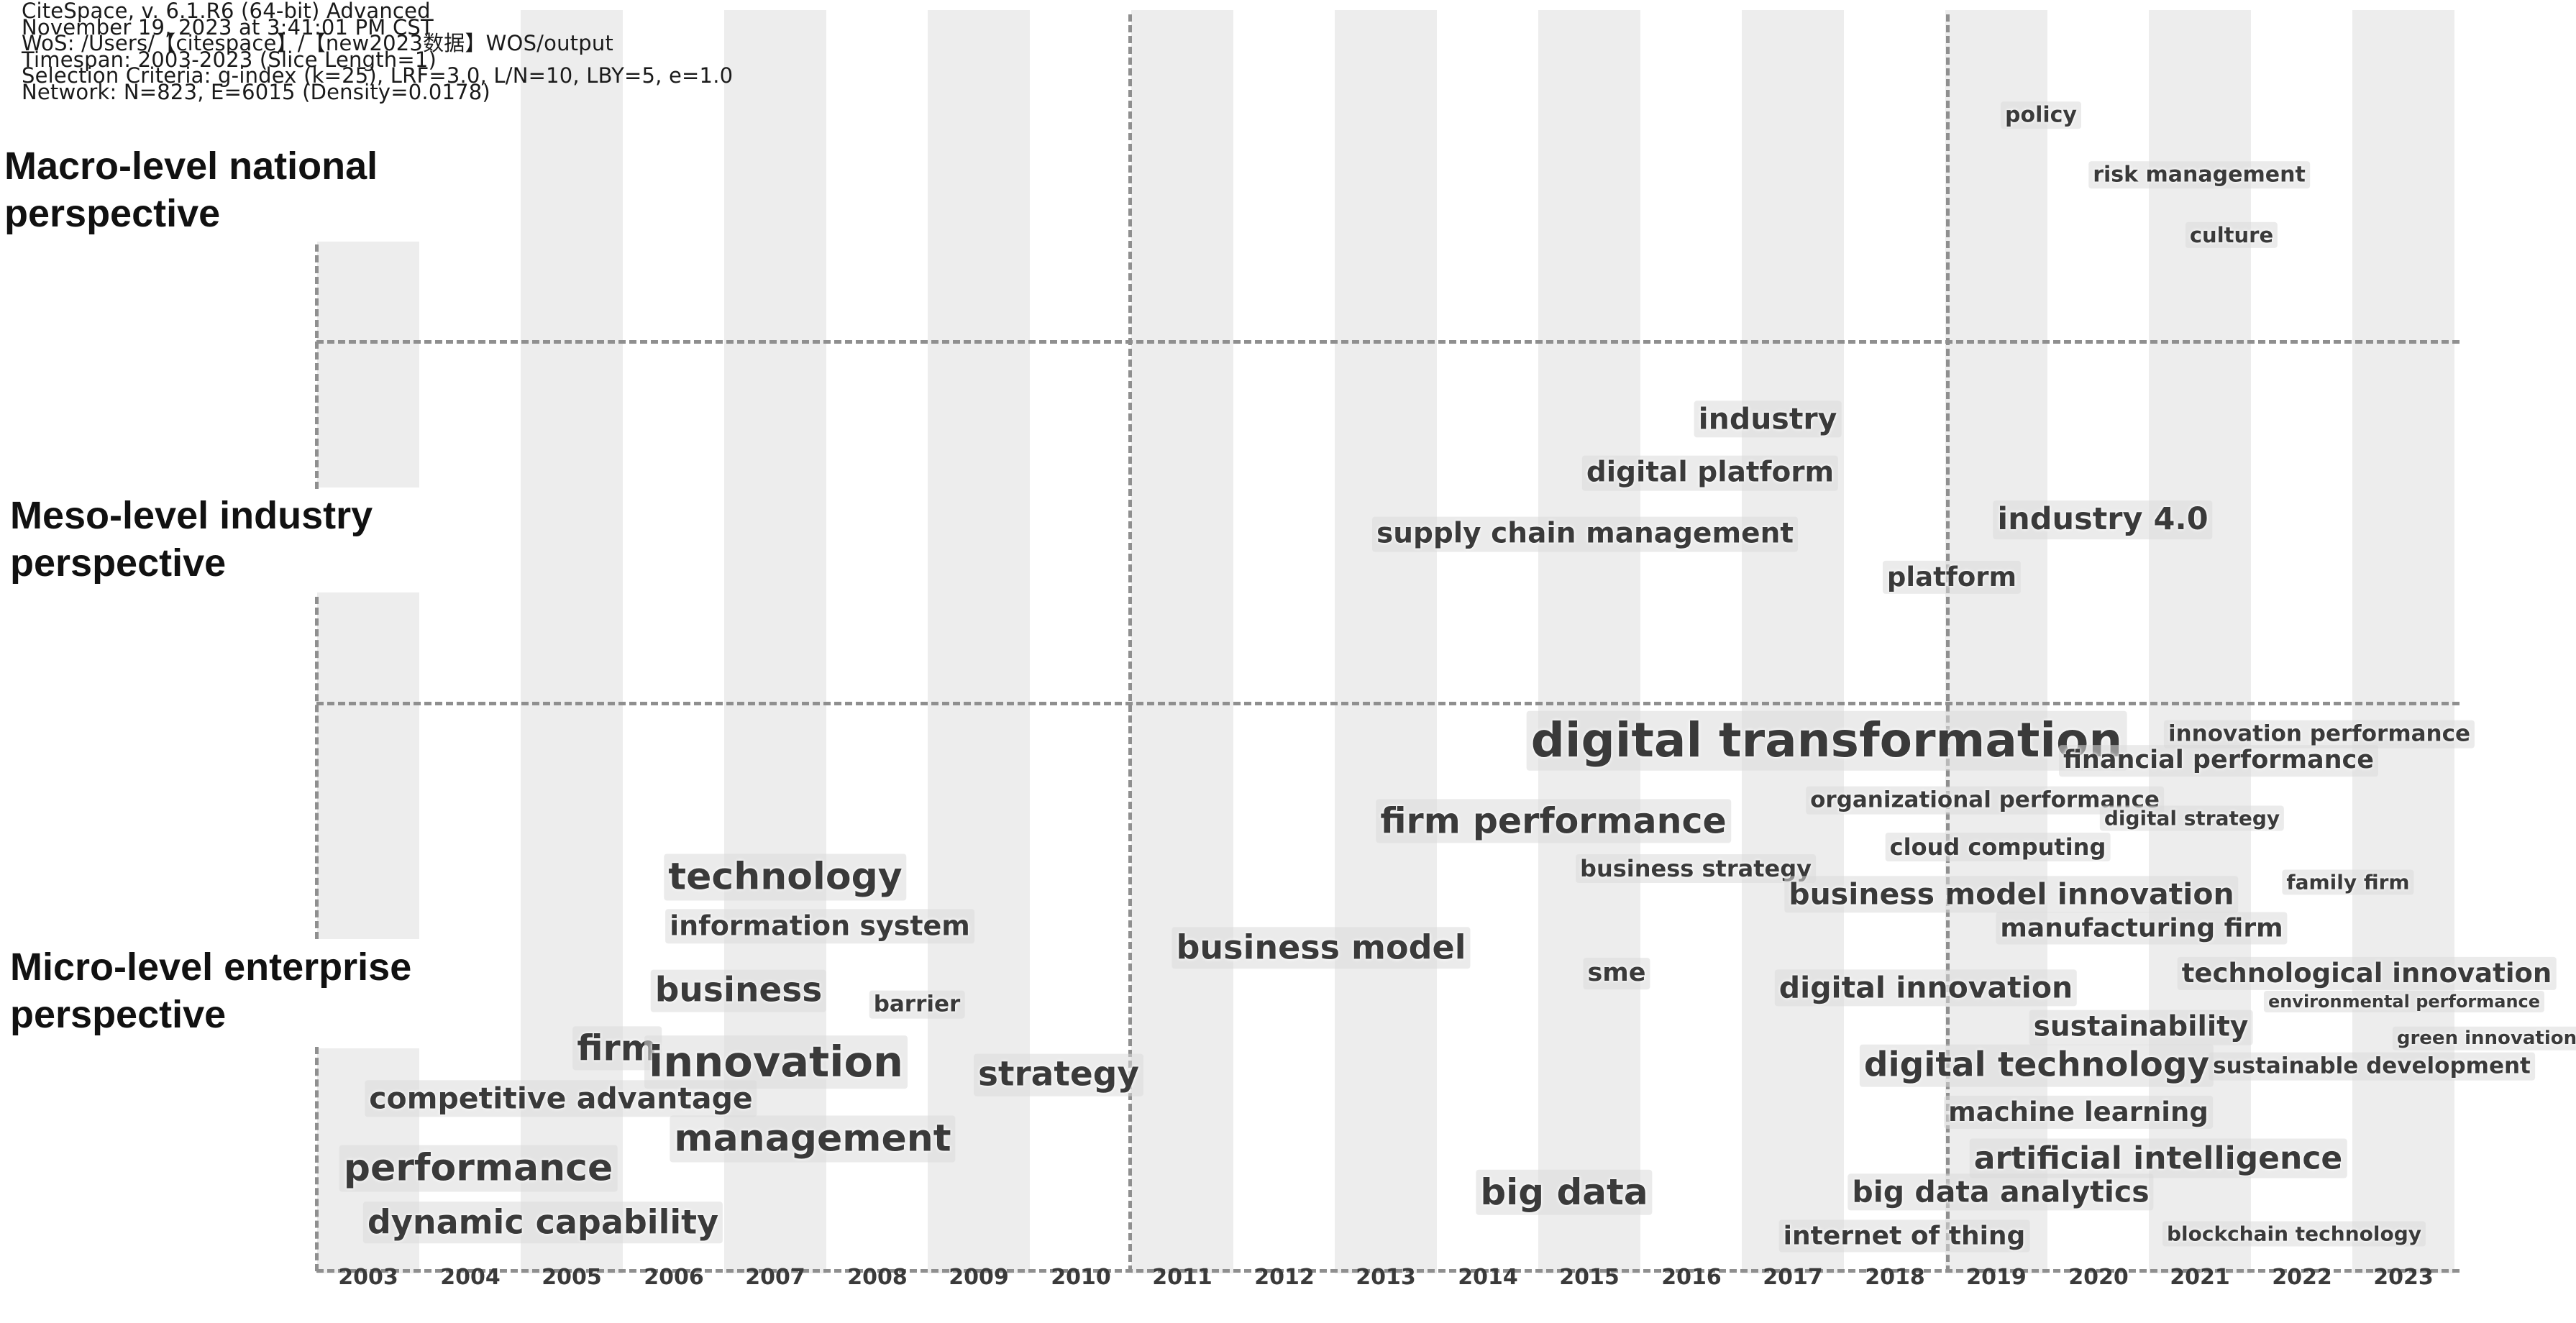  I want to click on header-date: November 19, 2023 at 3:41:01 PM CST, so click(228, 27).